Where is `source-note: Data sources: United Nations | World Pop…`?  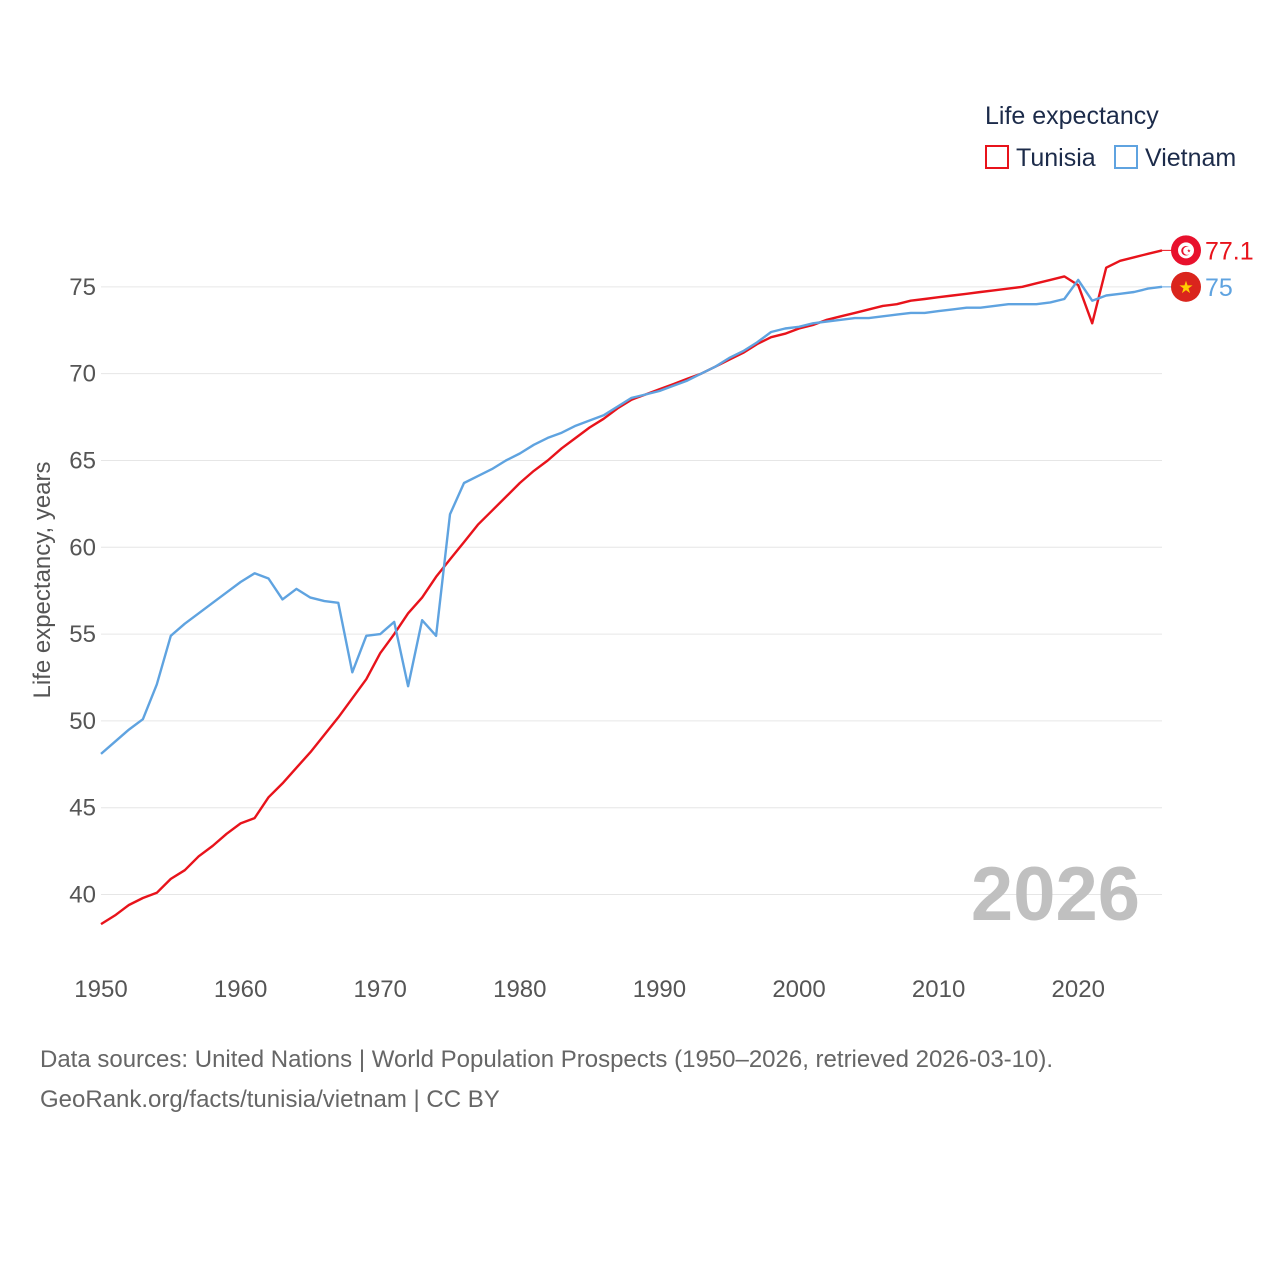
source-note: Data sources: United Nations | World Pop… is located at coordinates (546, 1080).